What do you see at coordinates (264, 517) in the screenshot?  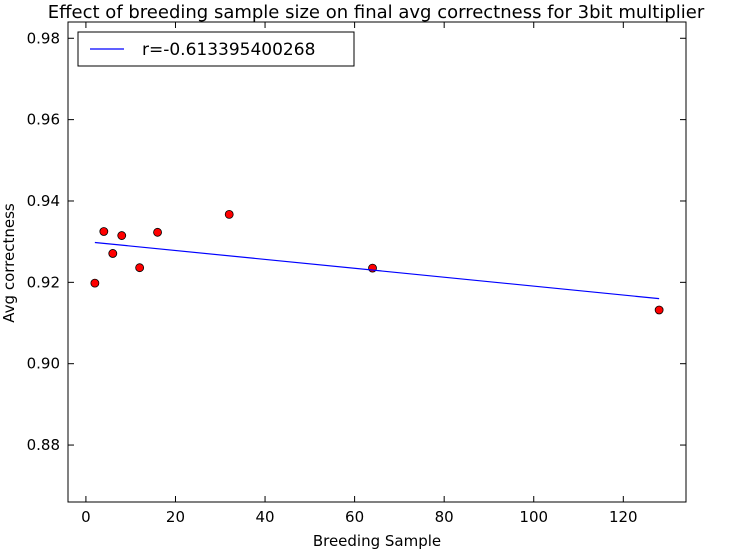 I see `x-tick-label: 40` at bounding box center [264, 517].